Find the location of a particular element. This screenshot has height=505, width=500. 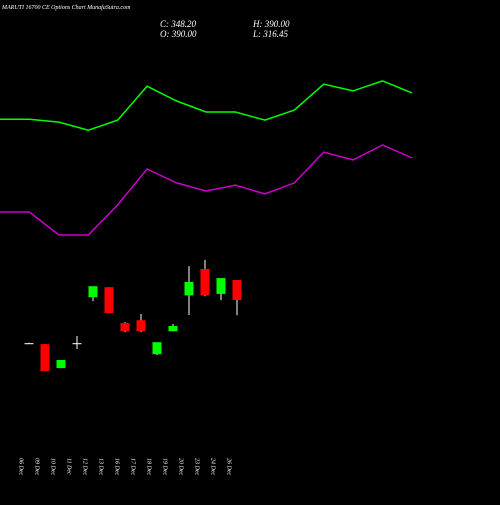

x-tick-label: 26 Dec is located at coordinates (229, 466).